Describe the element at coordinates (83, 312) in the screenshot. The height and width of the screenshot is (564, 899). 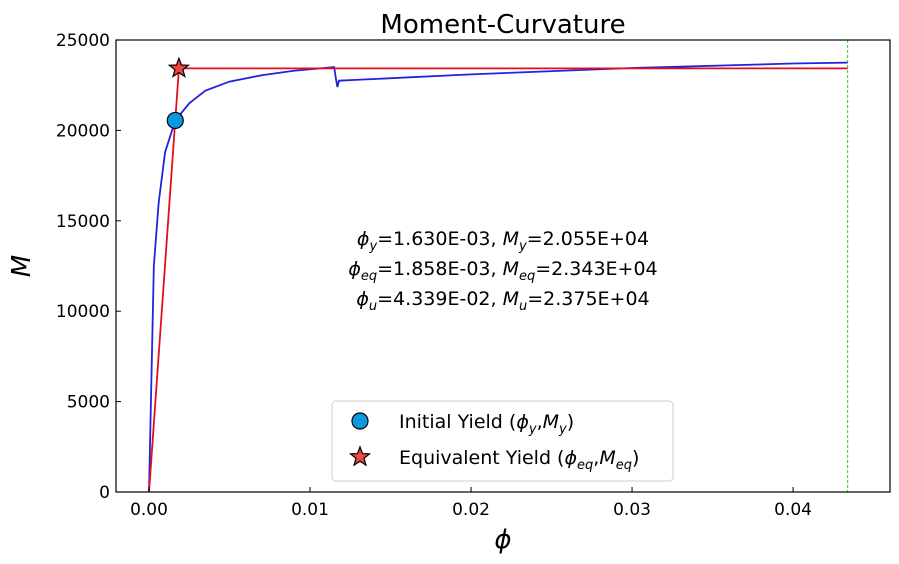
I see `y-tick-label: 10000` at that location.